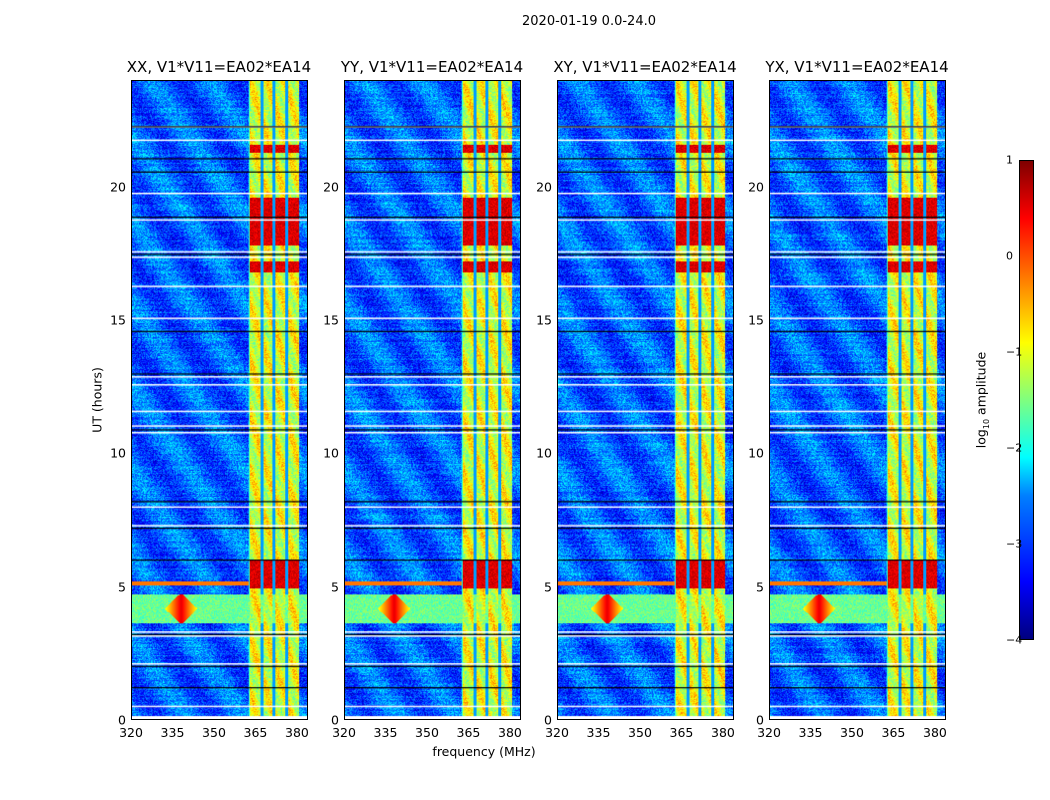 This screenshot has height=800, width=1050. Describe the element at coordinates (1026, 400) in the screenshot. I see `colorbar` at that location.